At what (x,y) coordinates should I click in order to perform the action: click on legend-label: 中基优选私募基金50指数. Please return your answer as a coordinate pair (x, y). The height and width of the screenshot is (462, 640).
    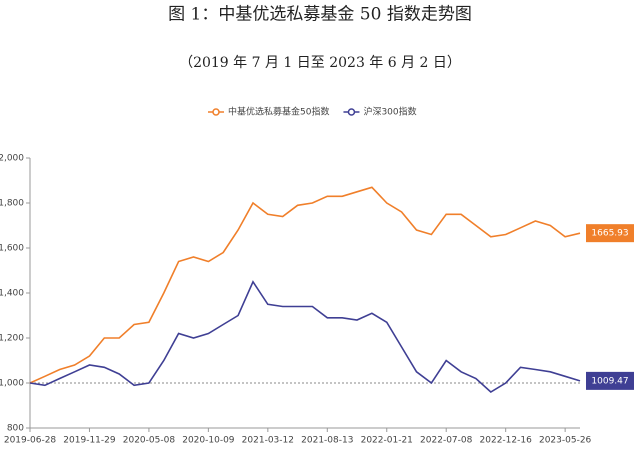
    Looking at the image, I should click on (278, 112).